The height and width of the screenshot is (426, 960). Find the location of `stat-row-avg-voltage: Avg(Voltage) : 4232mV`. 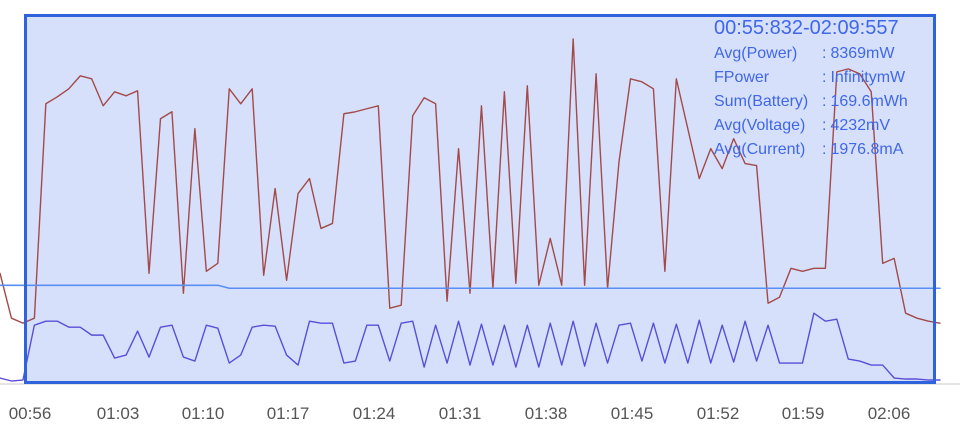

stat-row-avg-voltage: Avg(Voltage) : 4232mV is located at coordinates (824, 126).